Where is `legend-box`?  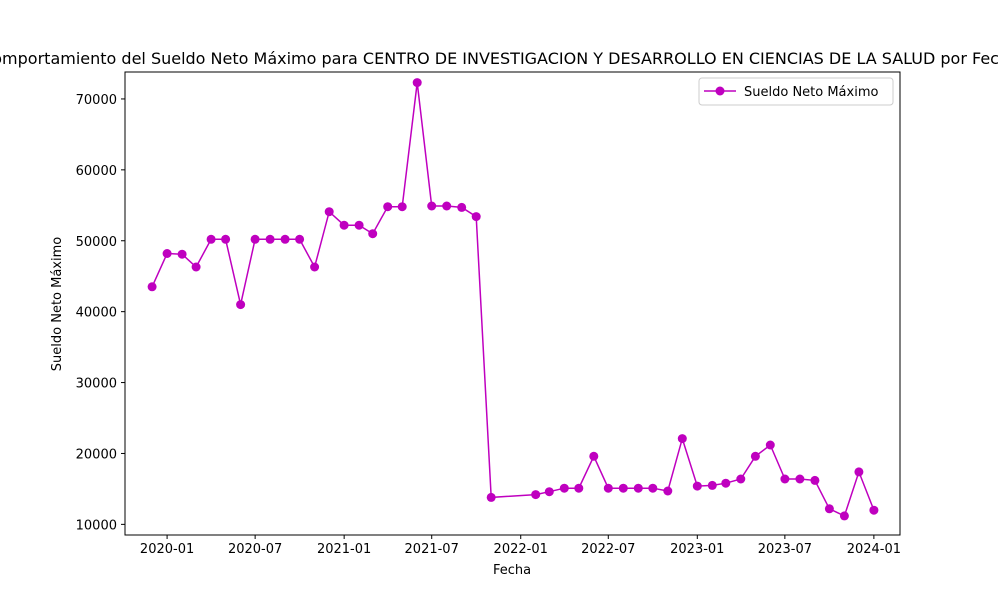
legend-box is located at coordinates (796, 91).